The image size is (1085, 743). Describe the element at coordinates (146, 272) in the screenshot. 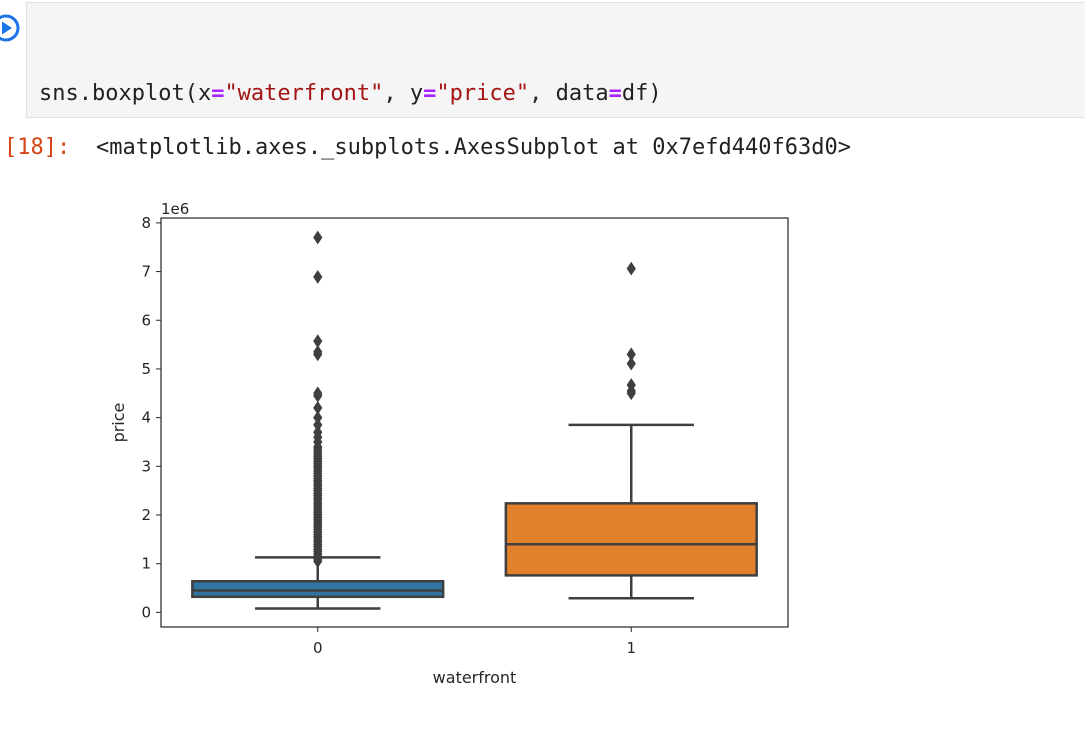

I see `y-tick-label: 7` at that location.